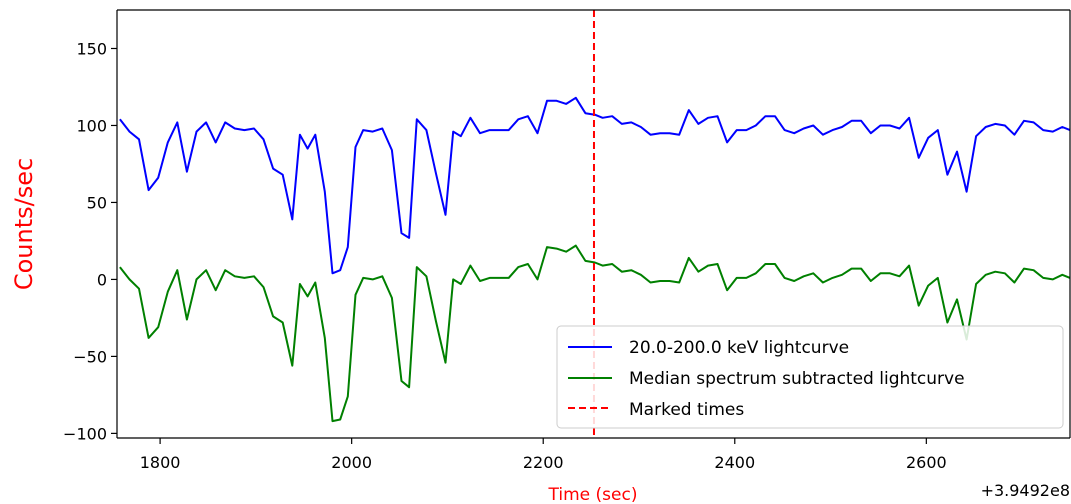 Image resolution: width=1071 pixels, height=504 pixels. What do you see at coordinates (739, 348) in the screenshot?
I see `legend-label-blue: 20.0-200.0 keV lightcurve` at bounding box center [739, 348].